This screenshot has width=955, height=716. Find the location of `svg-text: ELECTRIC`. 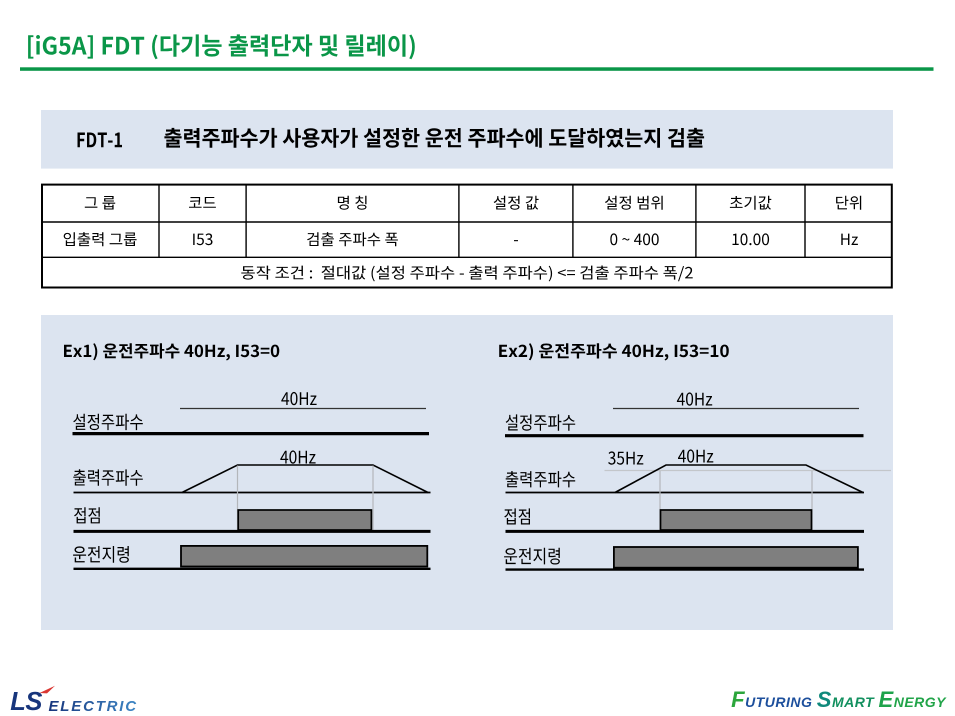

svg-text: ELECTRIC is located at coordinates (93, 706).